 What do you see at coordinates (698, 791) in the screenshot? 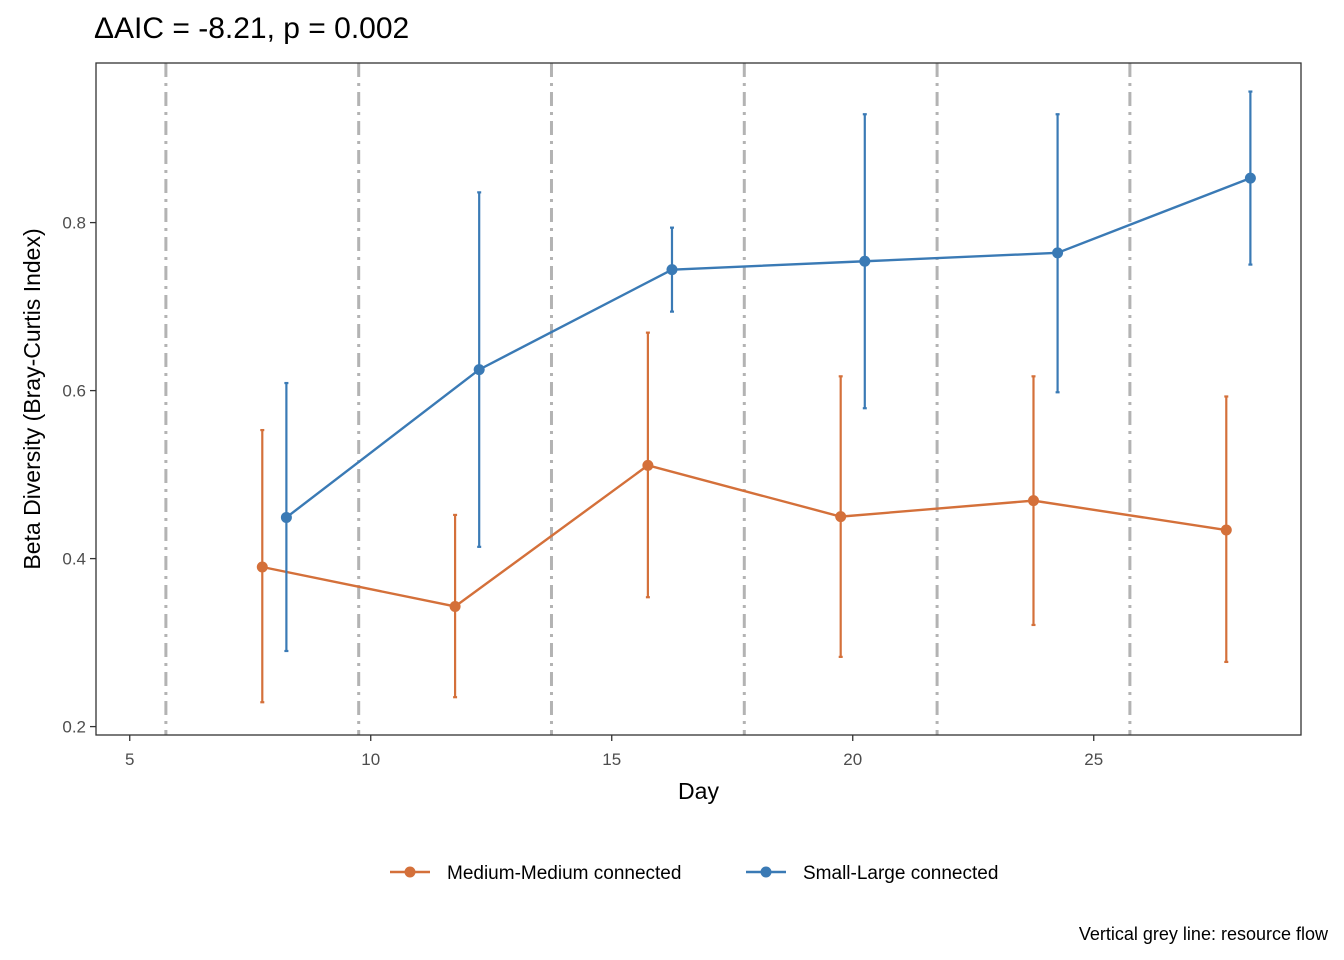
I see `x-axis-title: Day` at bounding box center [698, 791].